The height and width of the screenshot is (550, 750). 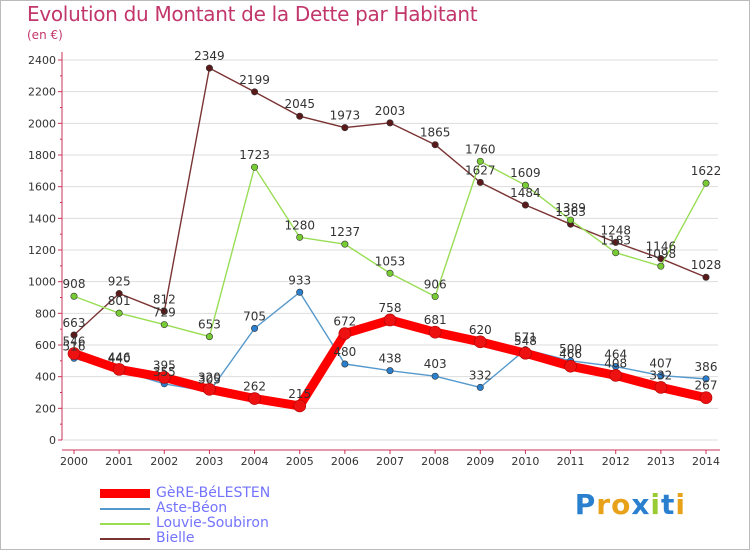 What do you see at coordinates (571, 461) in the screenshot?
I see `x-tick-label: 2011` at bounding box center [571, 461].